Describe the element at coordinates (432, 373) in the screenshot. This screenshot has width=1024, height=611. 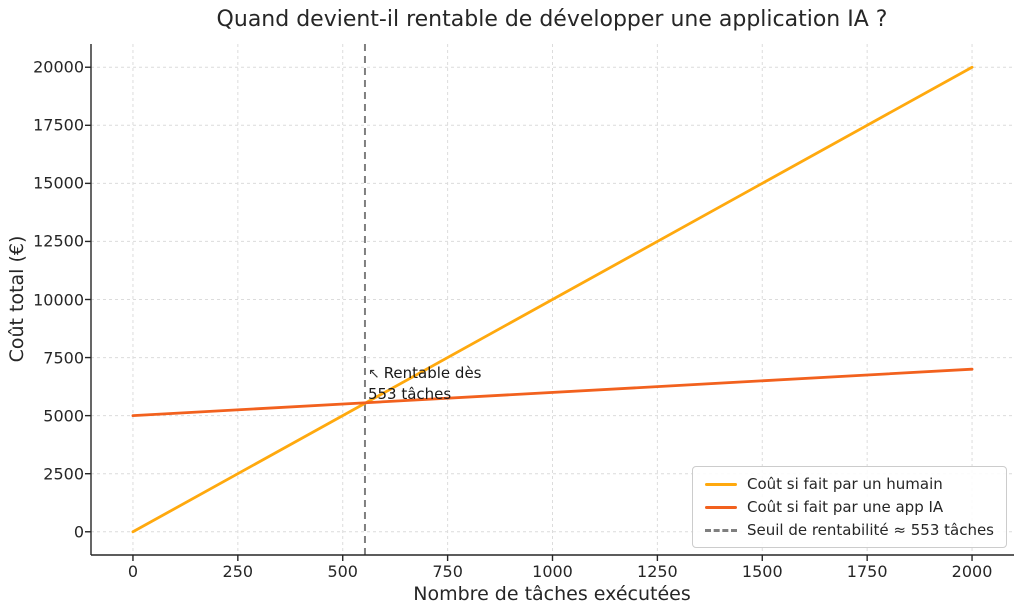
I see `annotation-text-line1: Rentable dès` at that location.